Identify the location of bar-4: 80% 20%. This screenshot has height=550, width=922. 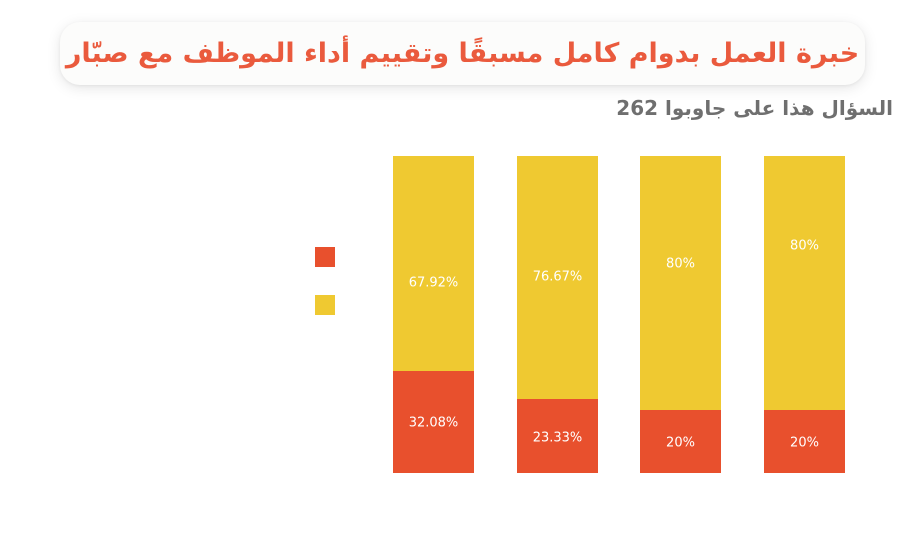
(804, 314).